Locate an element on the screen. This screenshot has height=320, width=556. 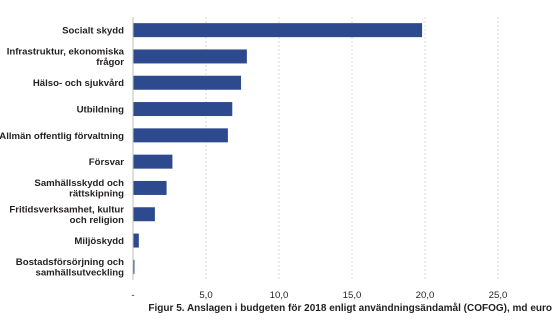
x-tick-label: 25,0 is located at coordinates (498, 295).